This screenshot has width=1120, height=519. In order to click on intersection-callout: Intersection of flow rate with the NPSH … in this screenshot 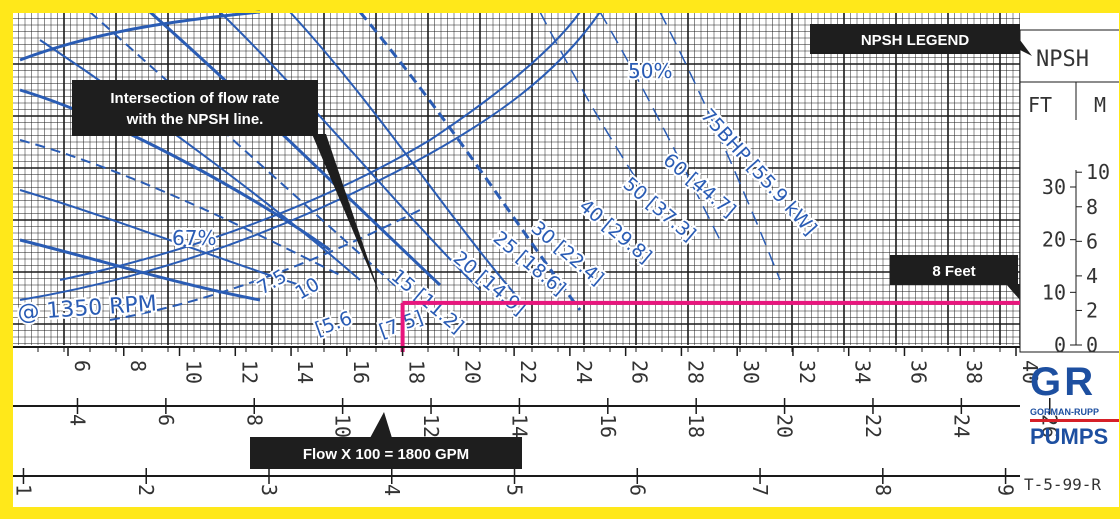, I will do `click(226, 187)`.